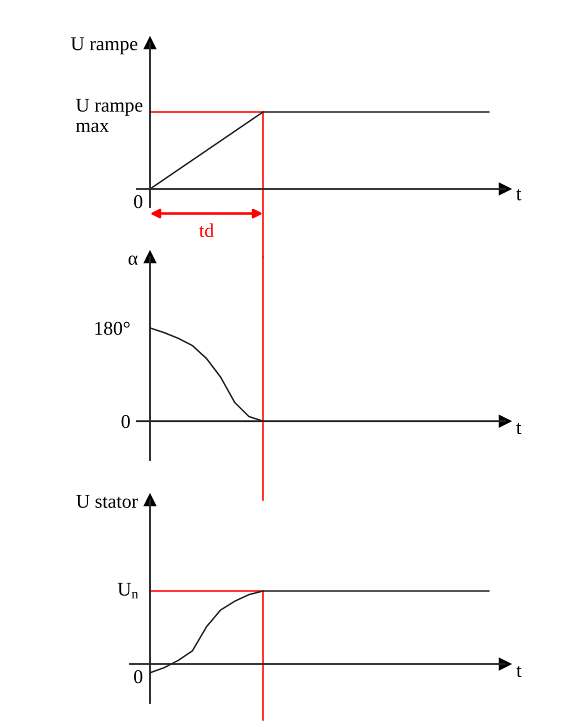 This screenshot has width=577, height=727. Describe the element at coordinates (138, 677) in the screenshot. I see `annotation: 0` at that location.